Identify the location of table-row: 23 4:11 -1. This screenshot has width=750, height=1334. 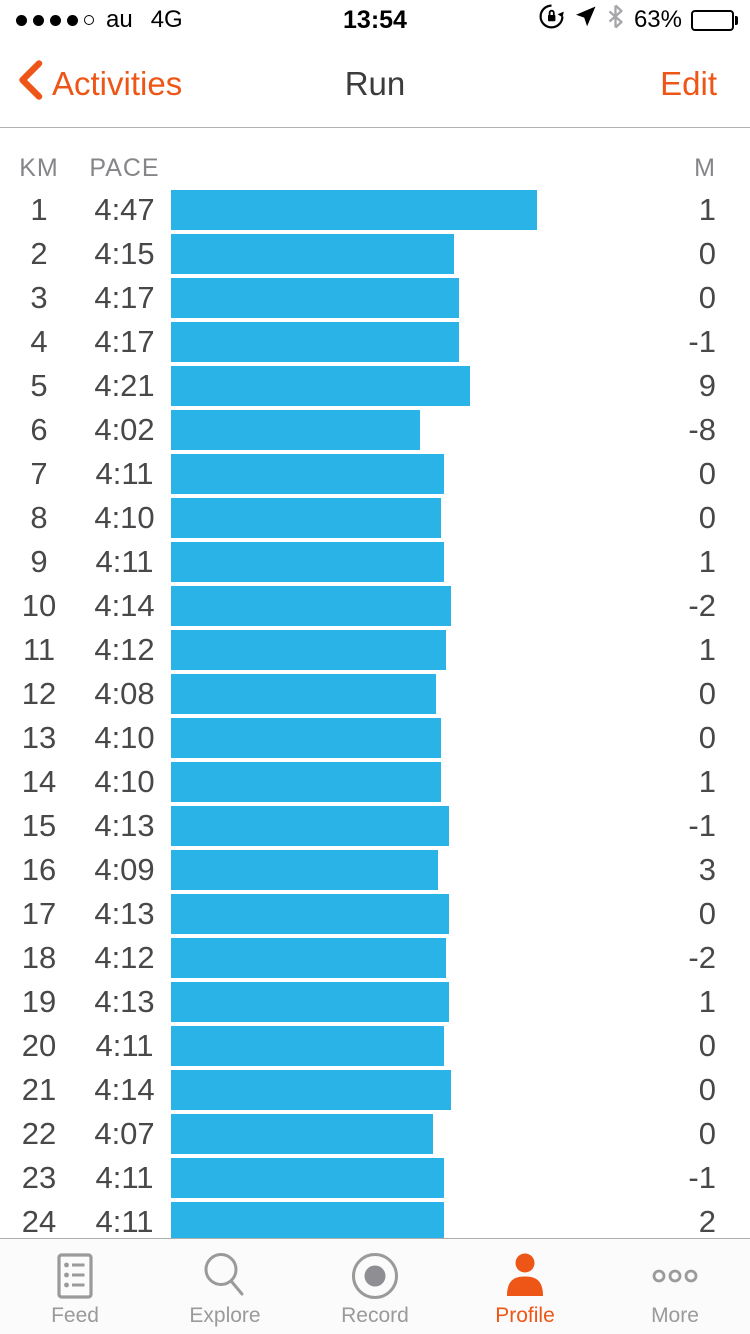
(375, 1178).